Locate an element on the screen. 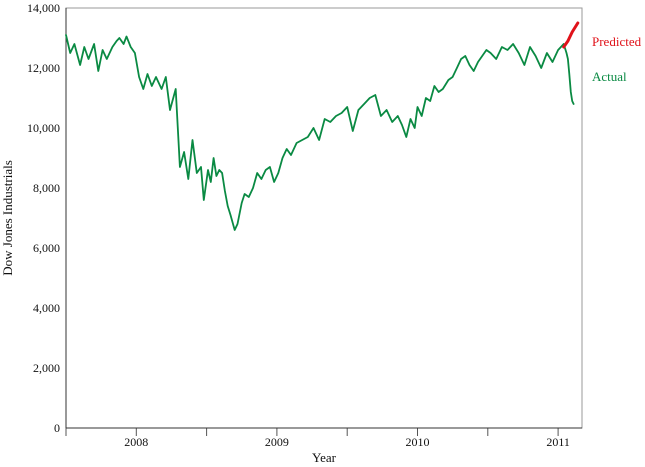  x-tick-label: 2011 is located at coordinates (558, 442).